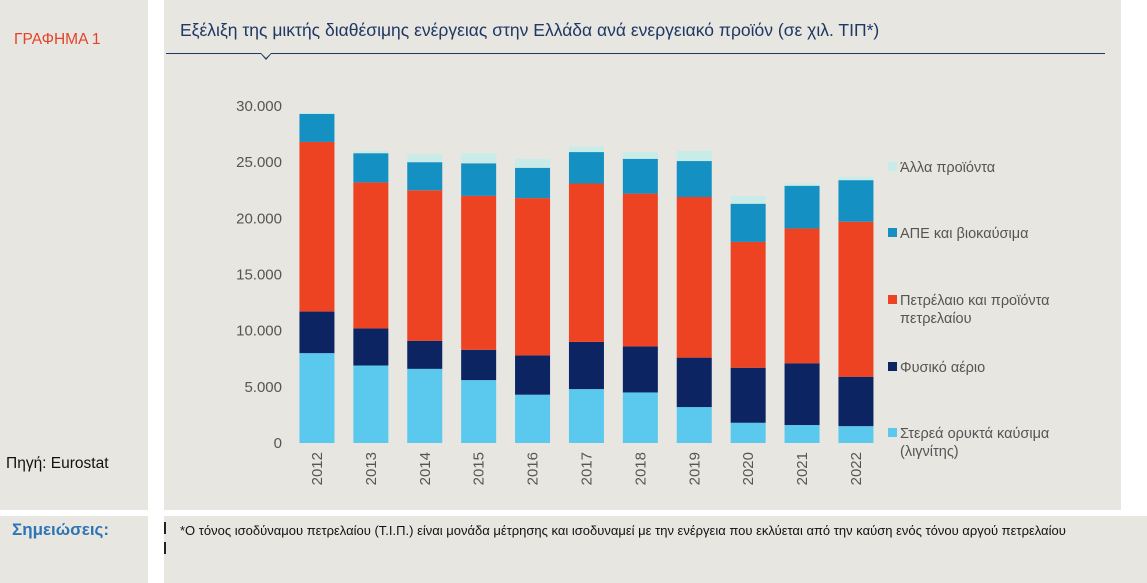 Image resolution: width=1147 pixels, height=583 pixels. Describe the element at coordinates (640, 155) in the screenshot. I see `bar-segment-4-2018` at that location.